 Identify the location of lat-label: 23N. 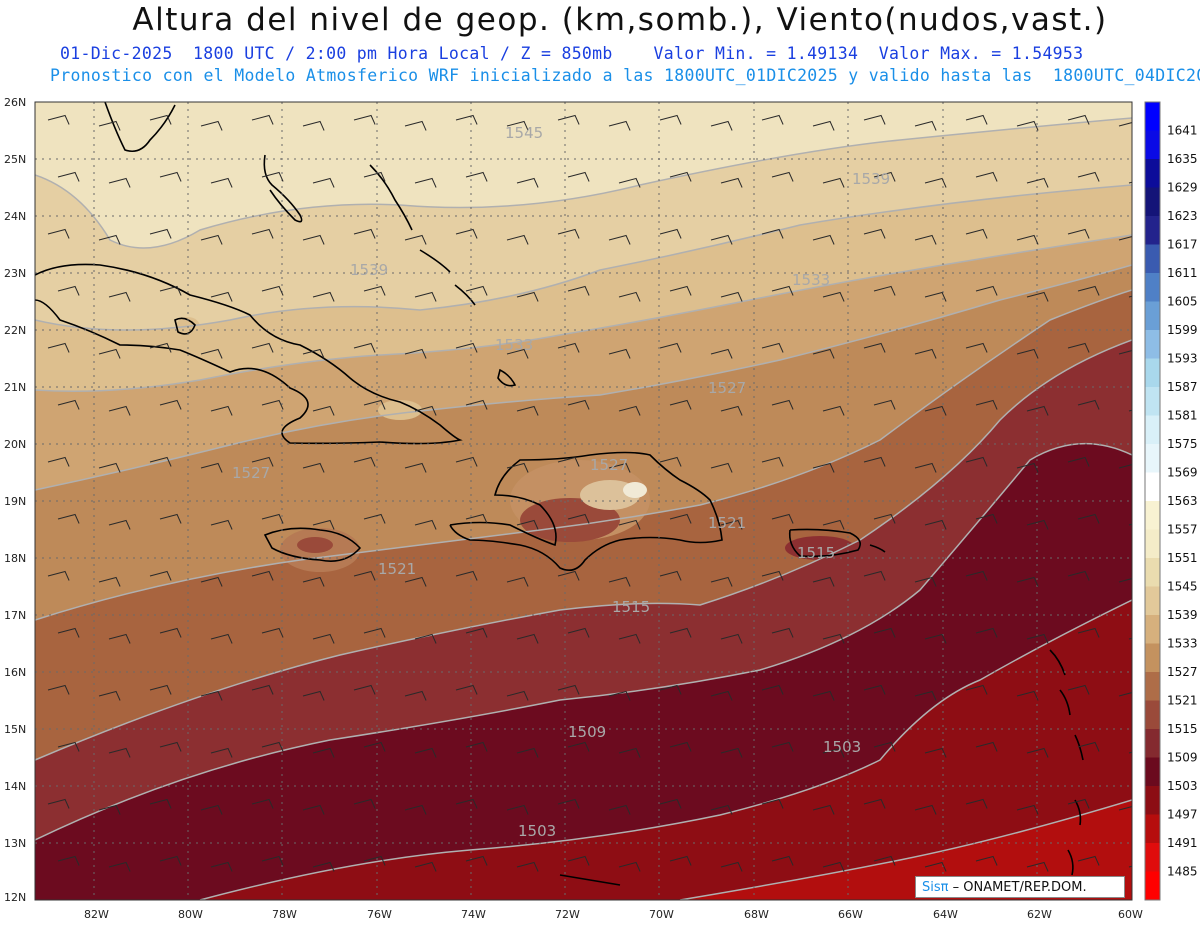
(15, 273).